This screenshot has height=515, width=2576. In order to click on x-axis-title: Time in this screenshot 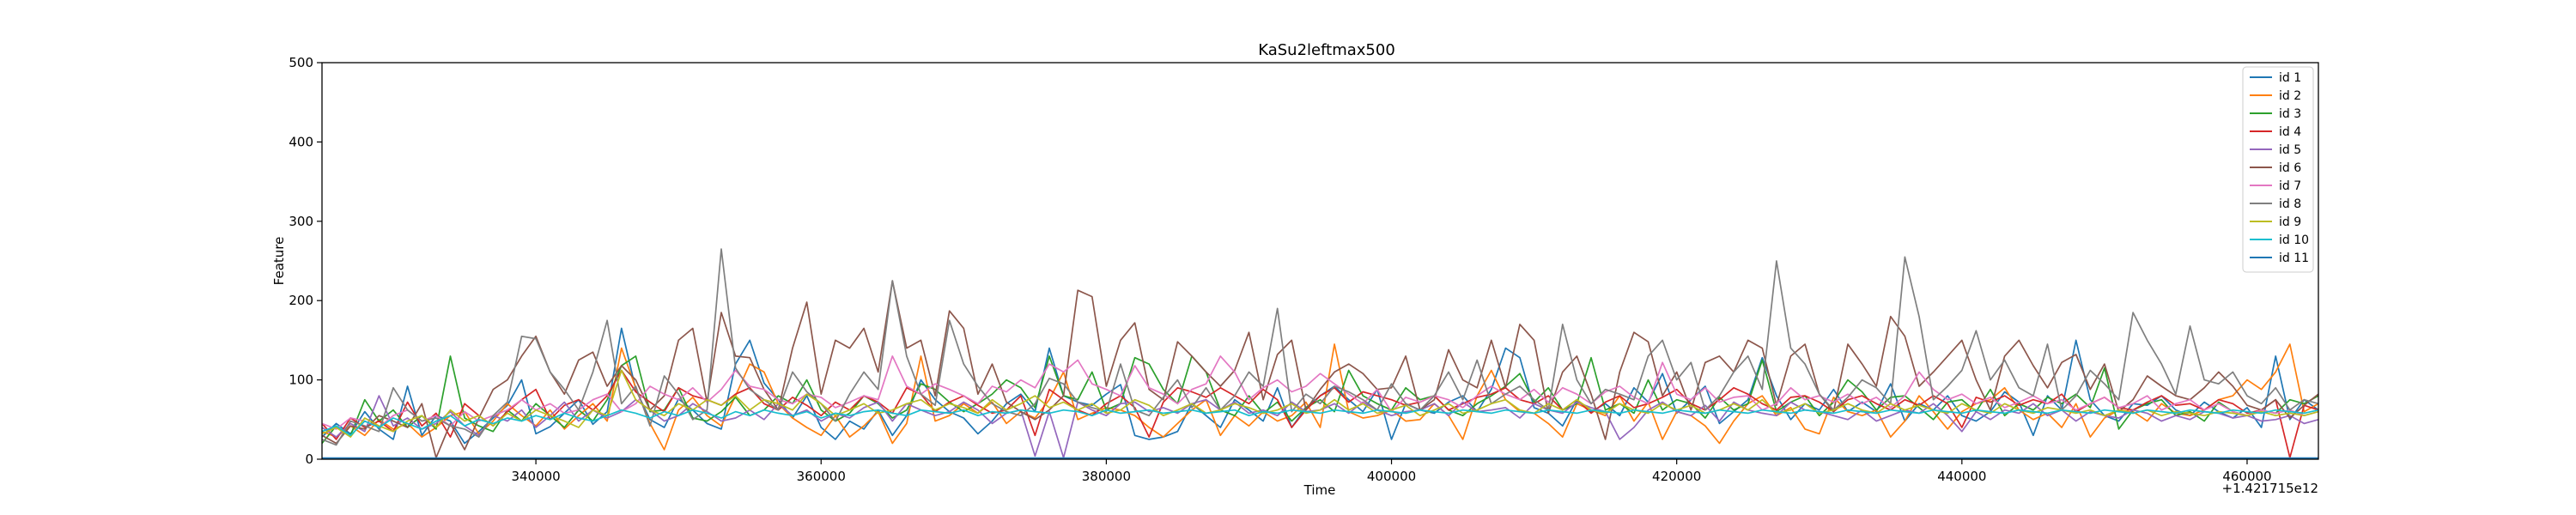, I will do `click(1319, 490)`.